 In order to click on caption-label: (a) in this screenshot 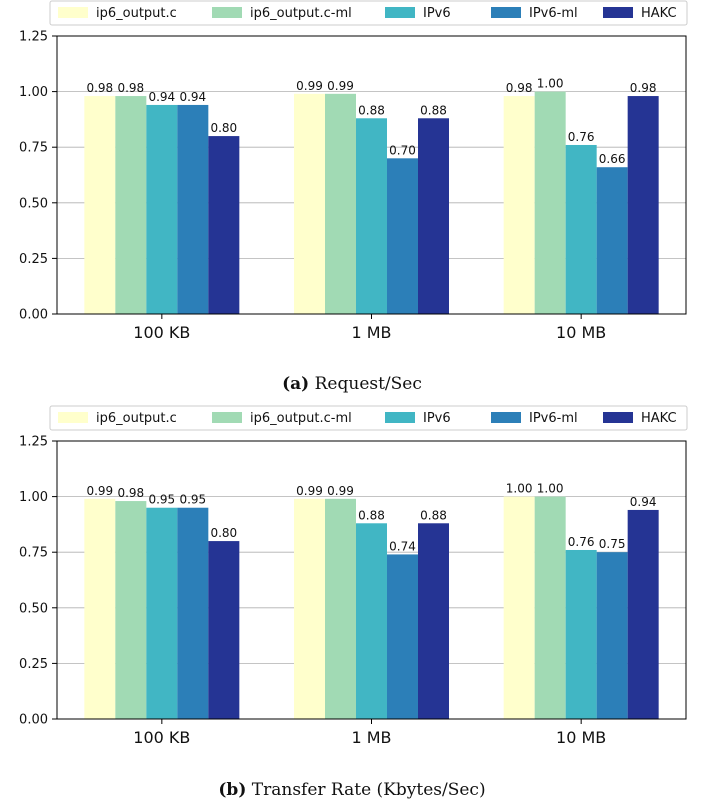, I will do `click(295, 384)`.